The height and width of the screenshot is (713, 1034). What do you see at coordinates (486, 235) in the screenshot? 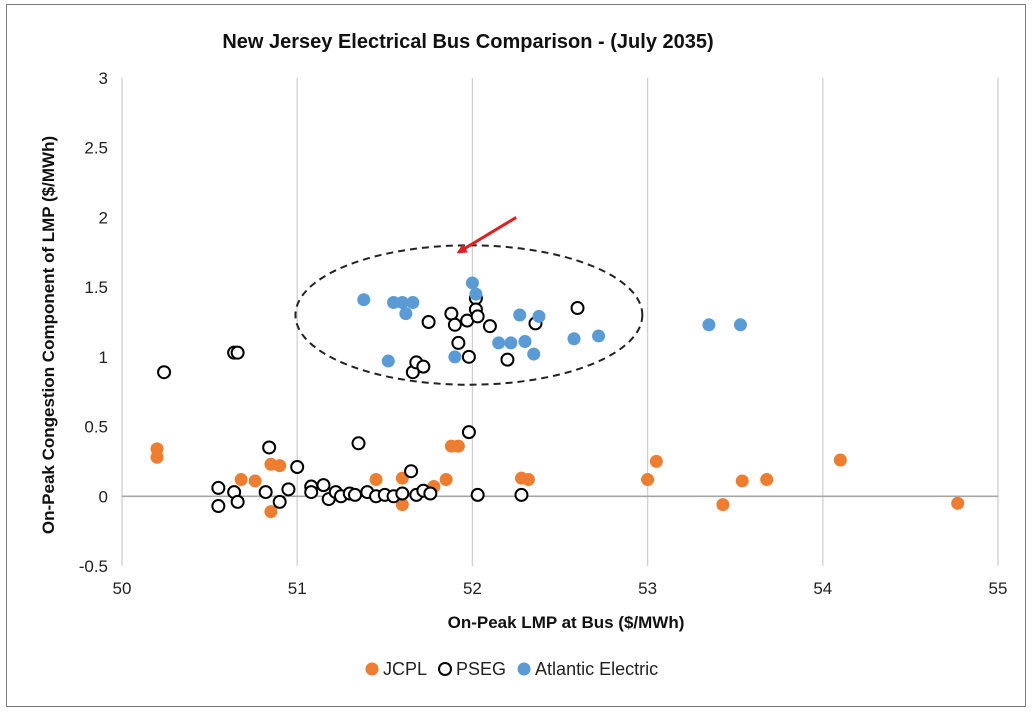
I see `red-arrow` at bounding box center [486, 235].